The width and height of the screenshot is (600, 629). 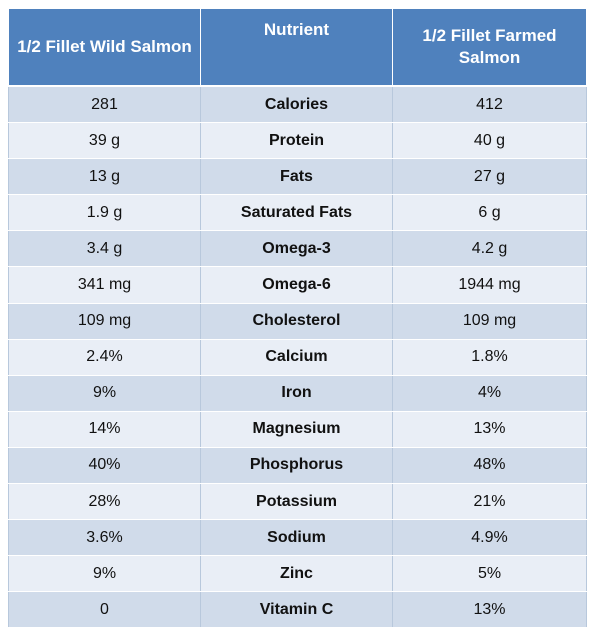 I want to click on nutrient-name: Protein, so click(x=296, y=141).